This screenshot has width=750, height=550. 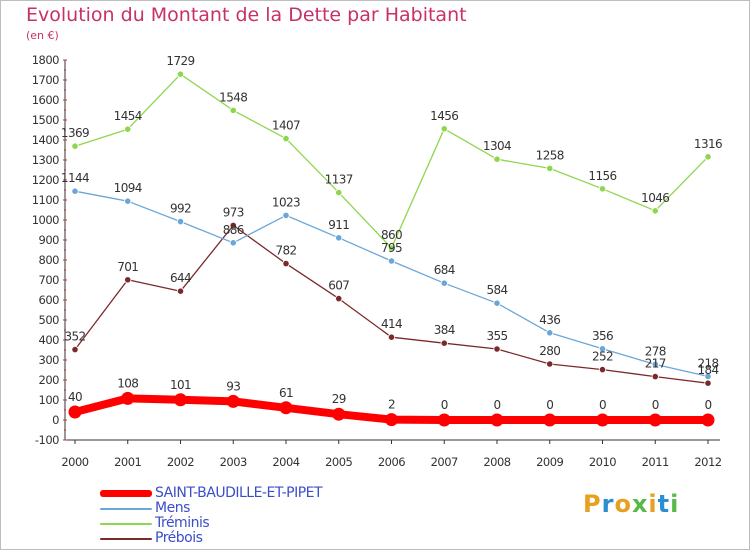 What do you see at coordinates (286, 393) in the screenshot?
I see `data-label: 61` at bounding box center [286, 393].